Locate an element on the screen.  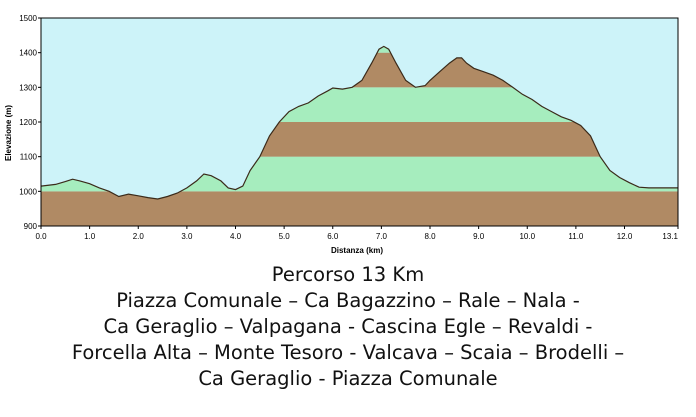
x-tick-label: 7.0 is located at coordinates (382, 236).